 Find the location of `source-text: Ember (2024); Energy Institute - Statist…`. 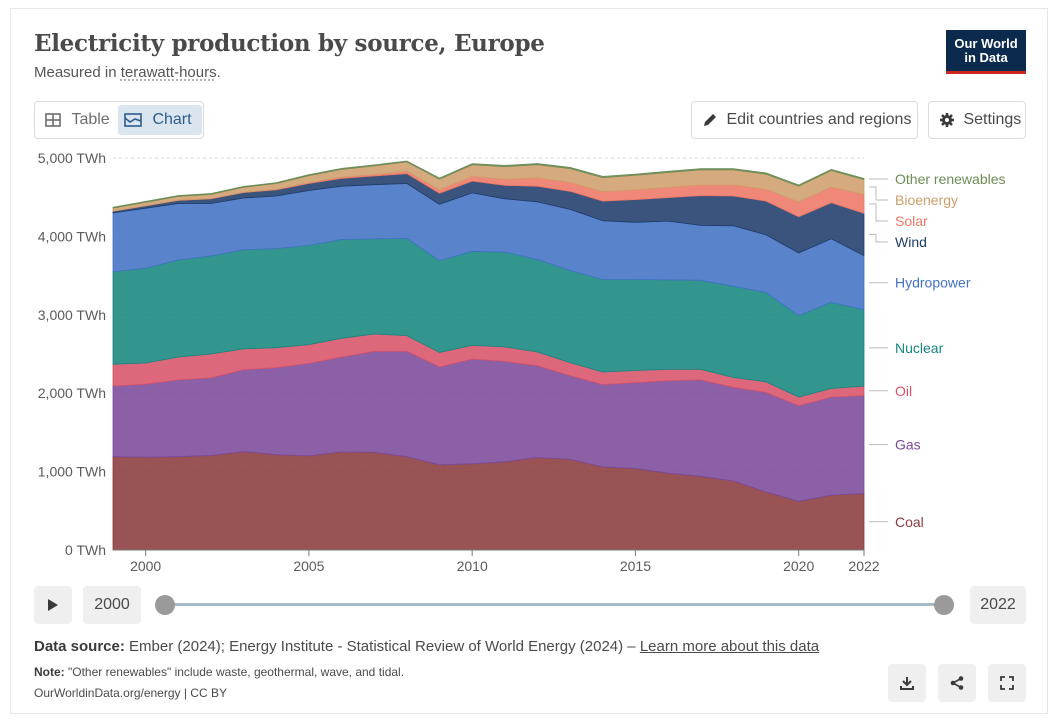

source-text: Ember (2024); Energy Institute - Statist… is located at coordinates (382, 646).